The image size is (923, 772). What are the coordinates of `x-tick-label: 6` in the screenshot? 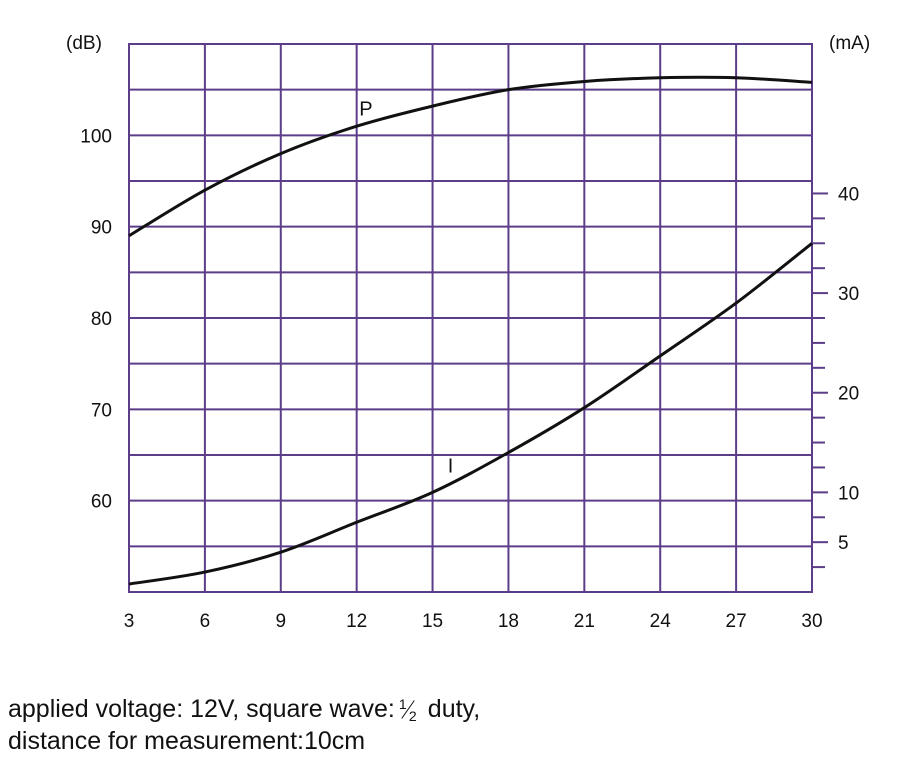 It's located at (205, 621).